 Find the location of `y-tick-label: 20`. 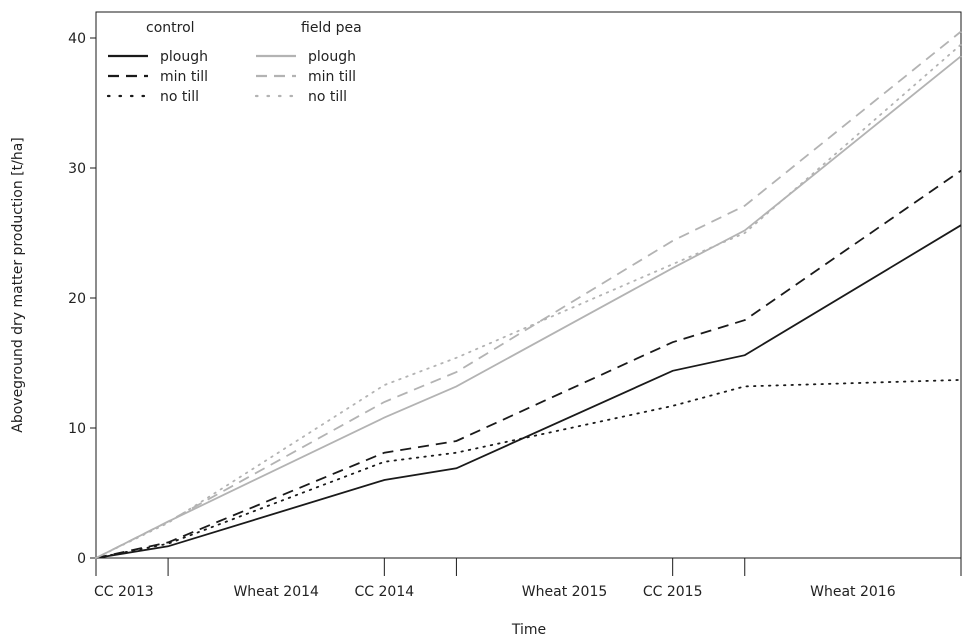

y-tick-label: 20 is located at coordinates (77, 299).